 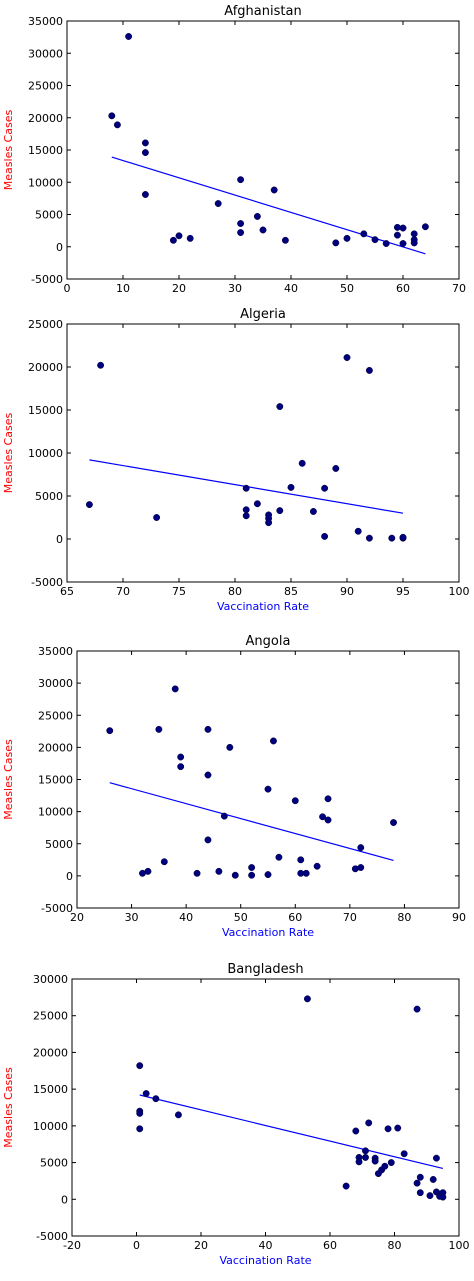 I want to click on chart-title: Angola, so click(x=268, y=641).